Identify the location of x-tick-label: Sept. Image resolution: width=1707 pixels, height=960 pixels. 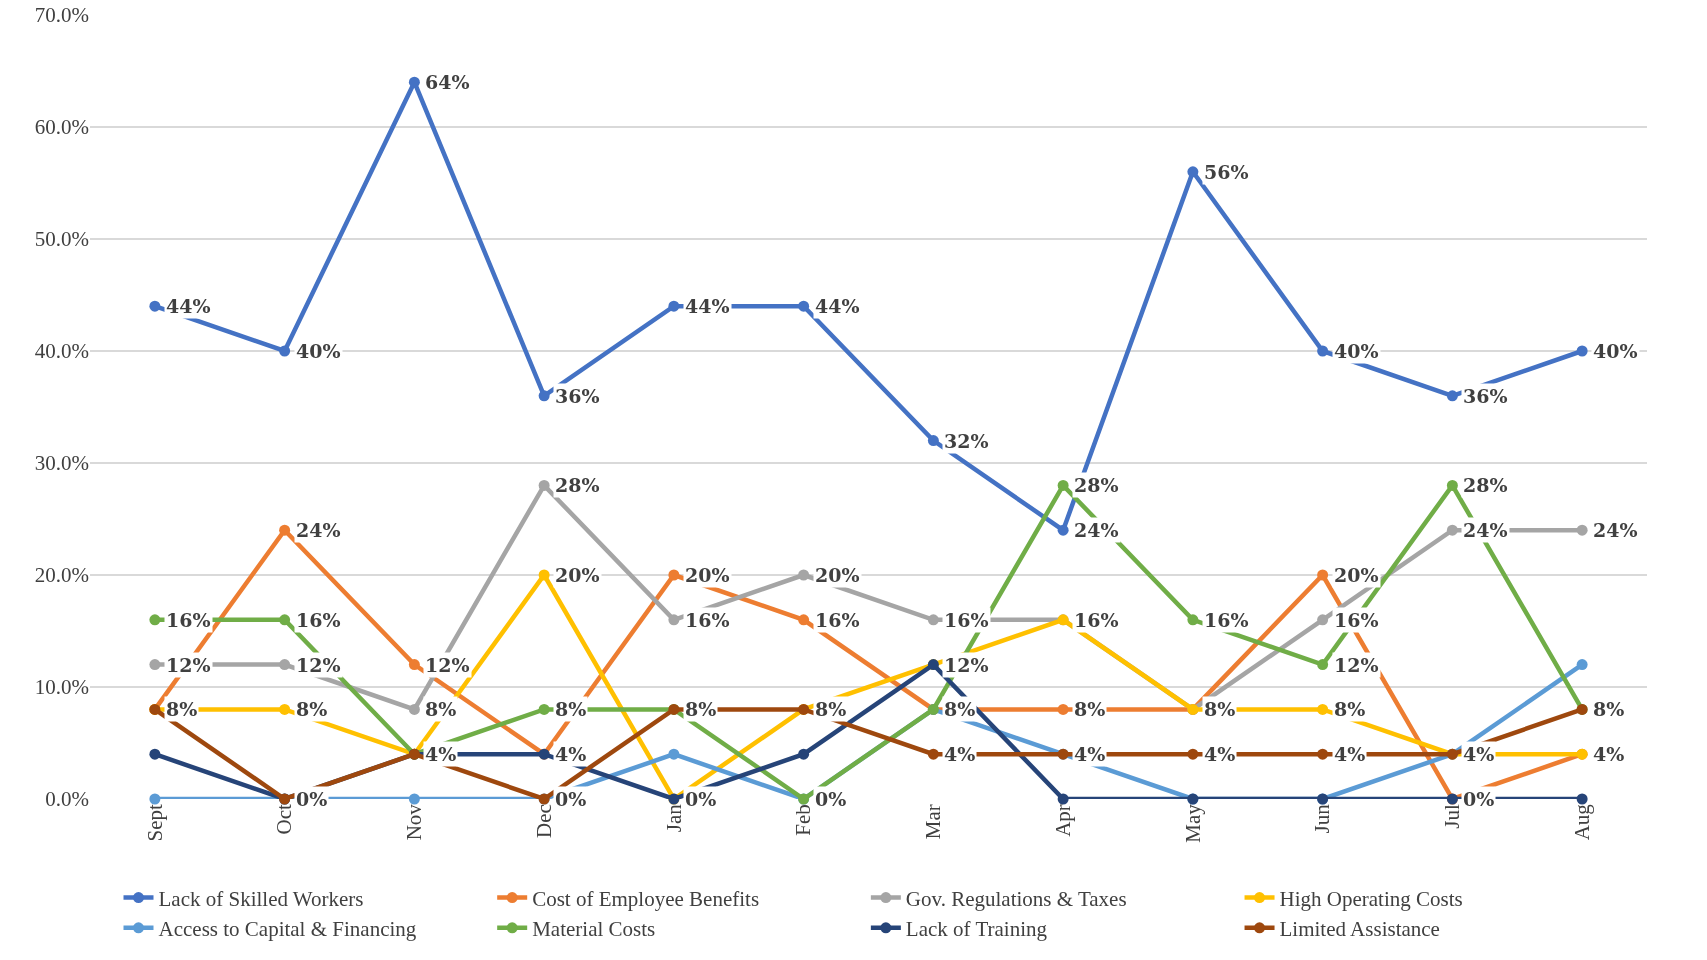
(154, 823).